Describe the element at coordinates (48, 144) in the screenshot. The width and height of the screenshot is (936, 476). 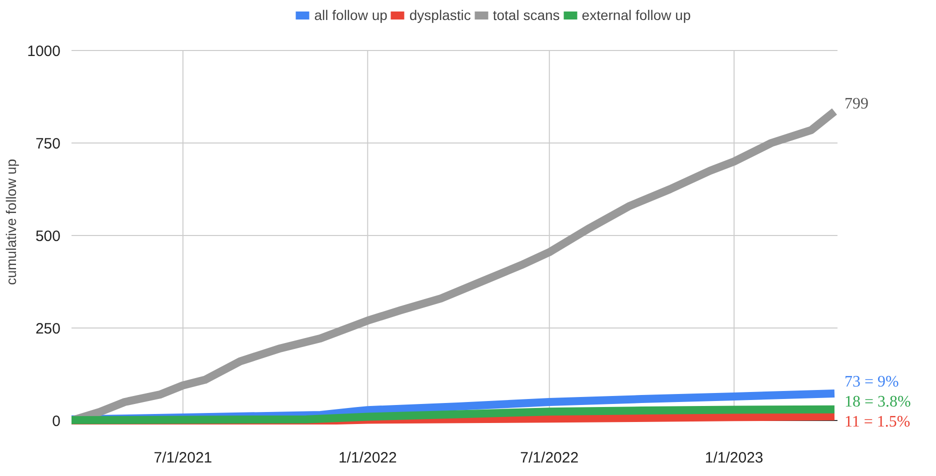
I see `y-tick-label: 750` at that location.